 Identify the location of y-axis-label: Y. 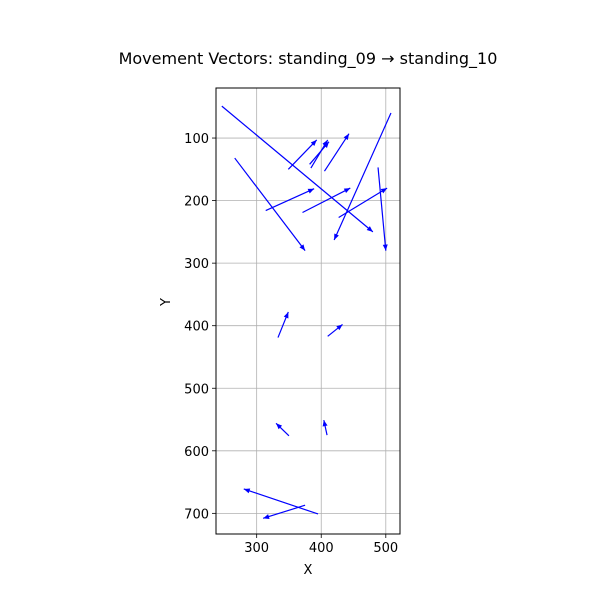
(166, 302).